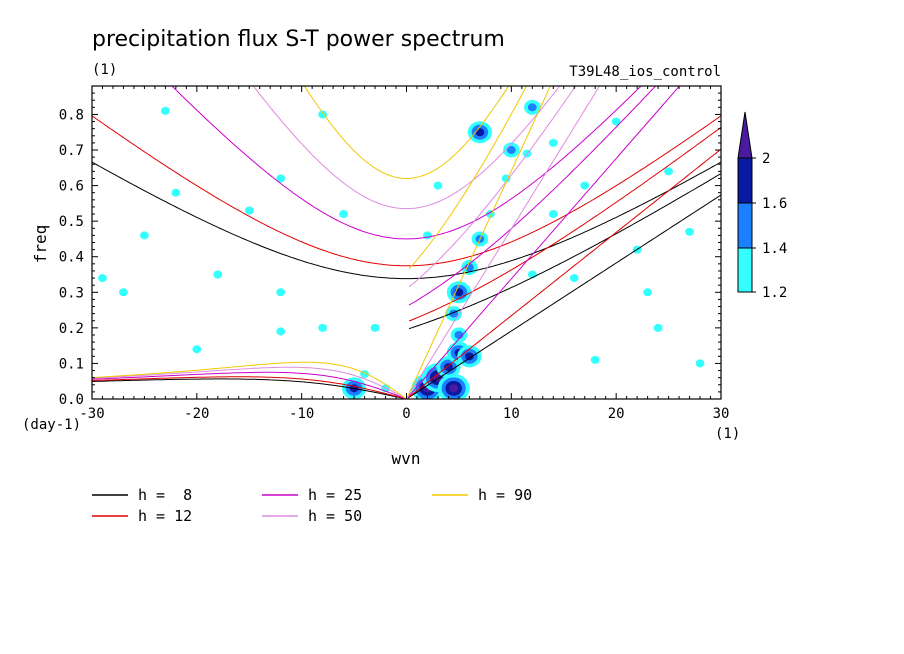 The image size is (904, 654). Describe the element at coordinates (51, 425) in the screenshot. I see `y-units-label: (day-1)` at that location.